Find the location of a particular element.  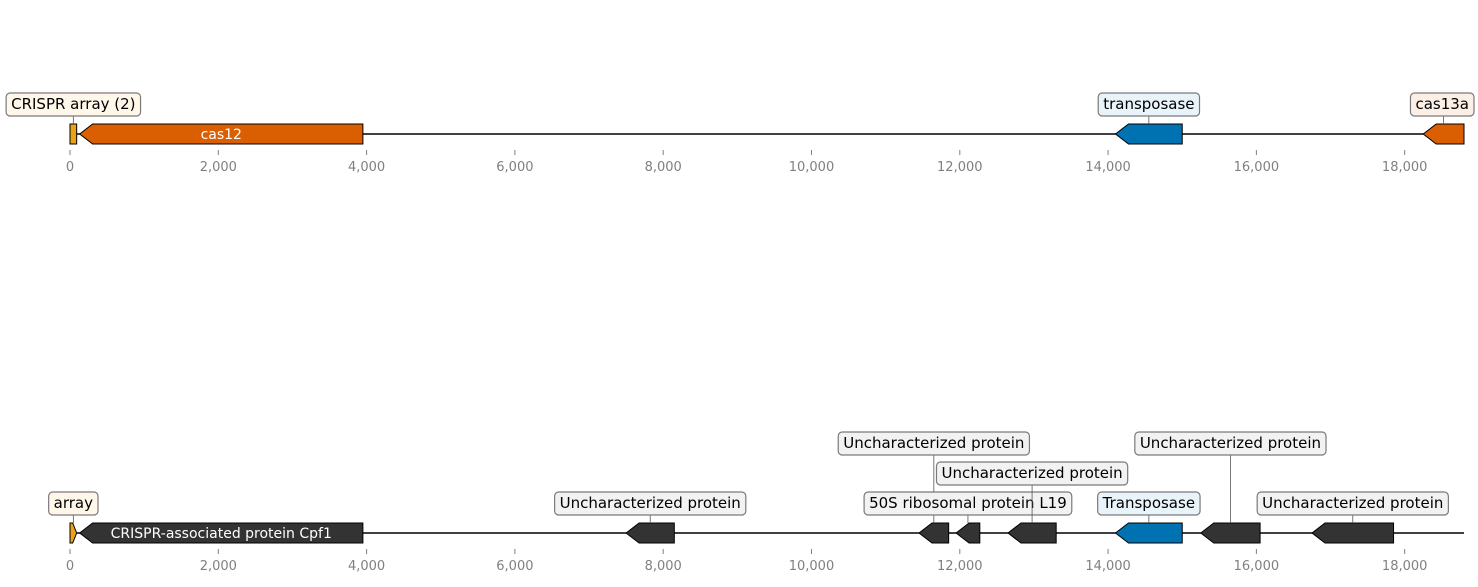

feature-label-text: transposase is located at coordinates (1148, 104).